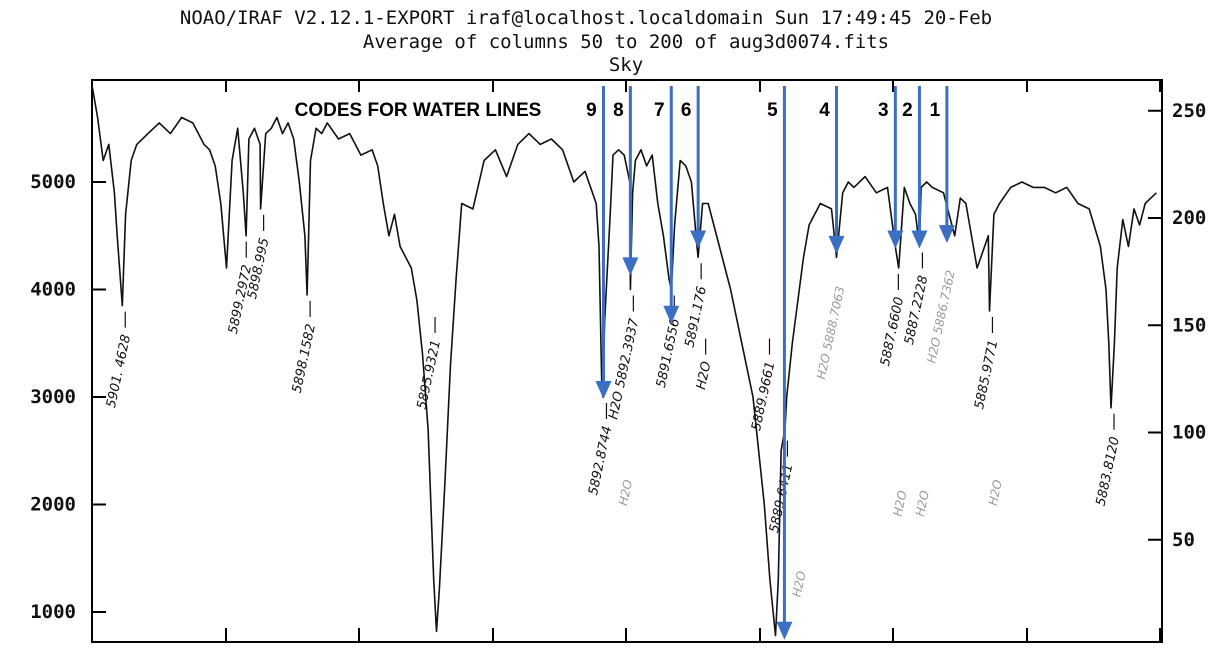 Image resolution: width=1228 pixels, height=668 pixels. I want to click on annotation-label: 5898.1582, so click(304, 359).